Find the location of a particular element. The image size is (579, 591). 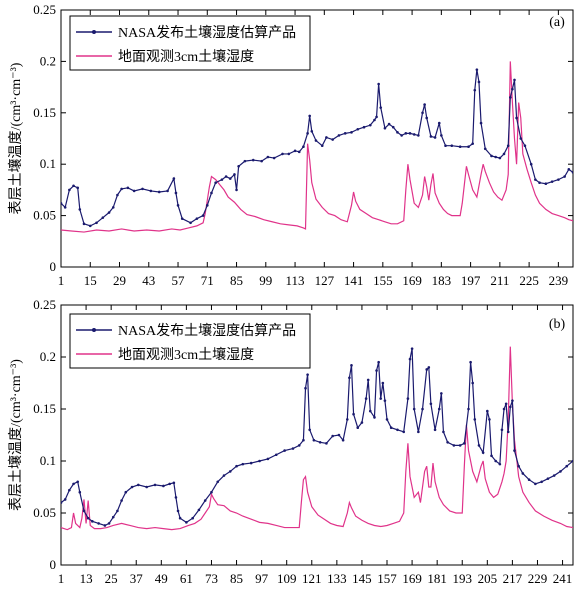

x-tick-label: 217 is located at coordinates (513, 578).